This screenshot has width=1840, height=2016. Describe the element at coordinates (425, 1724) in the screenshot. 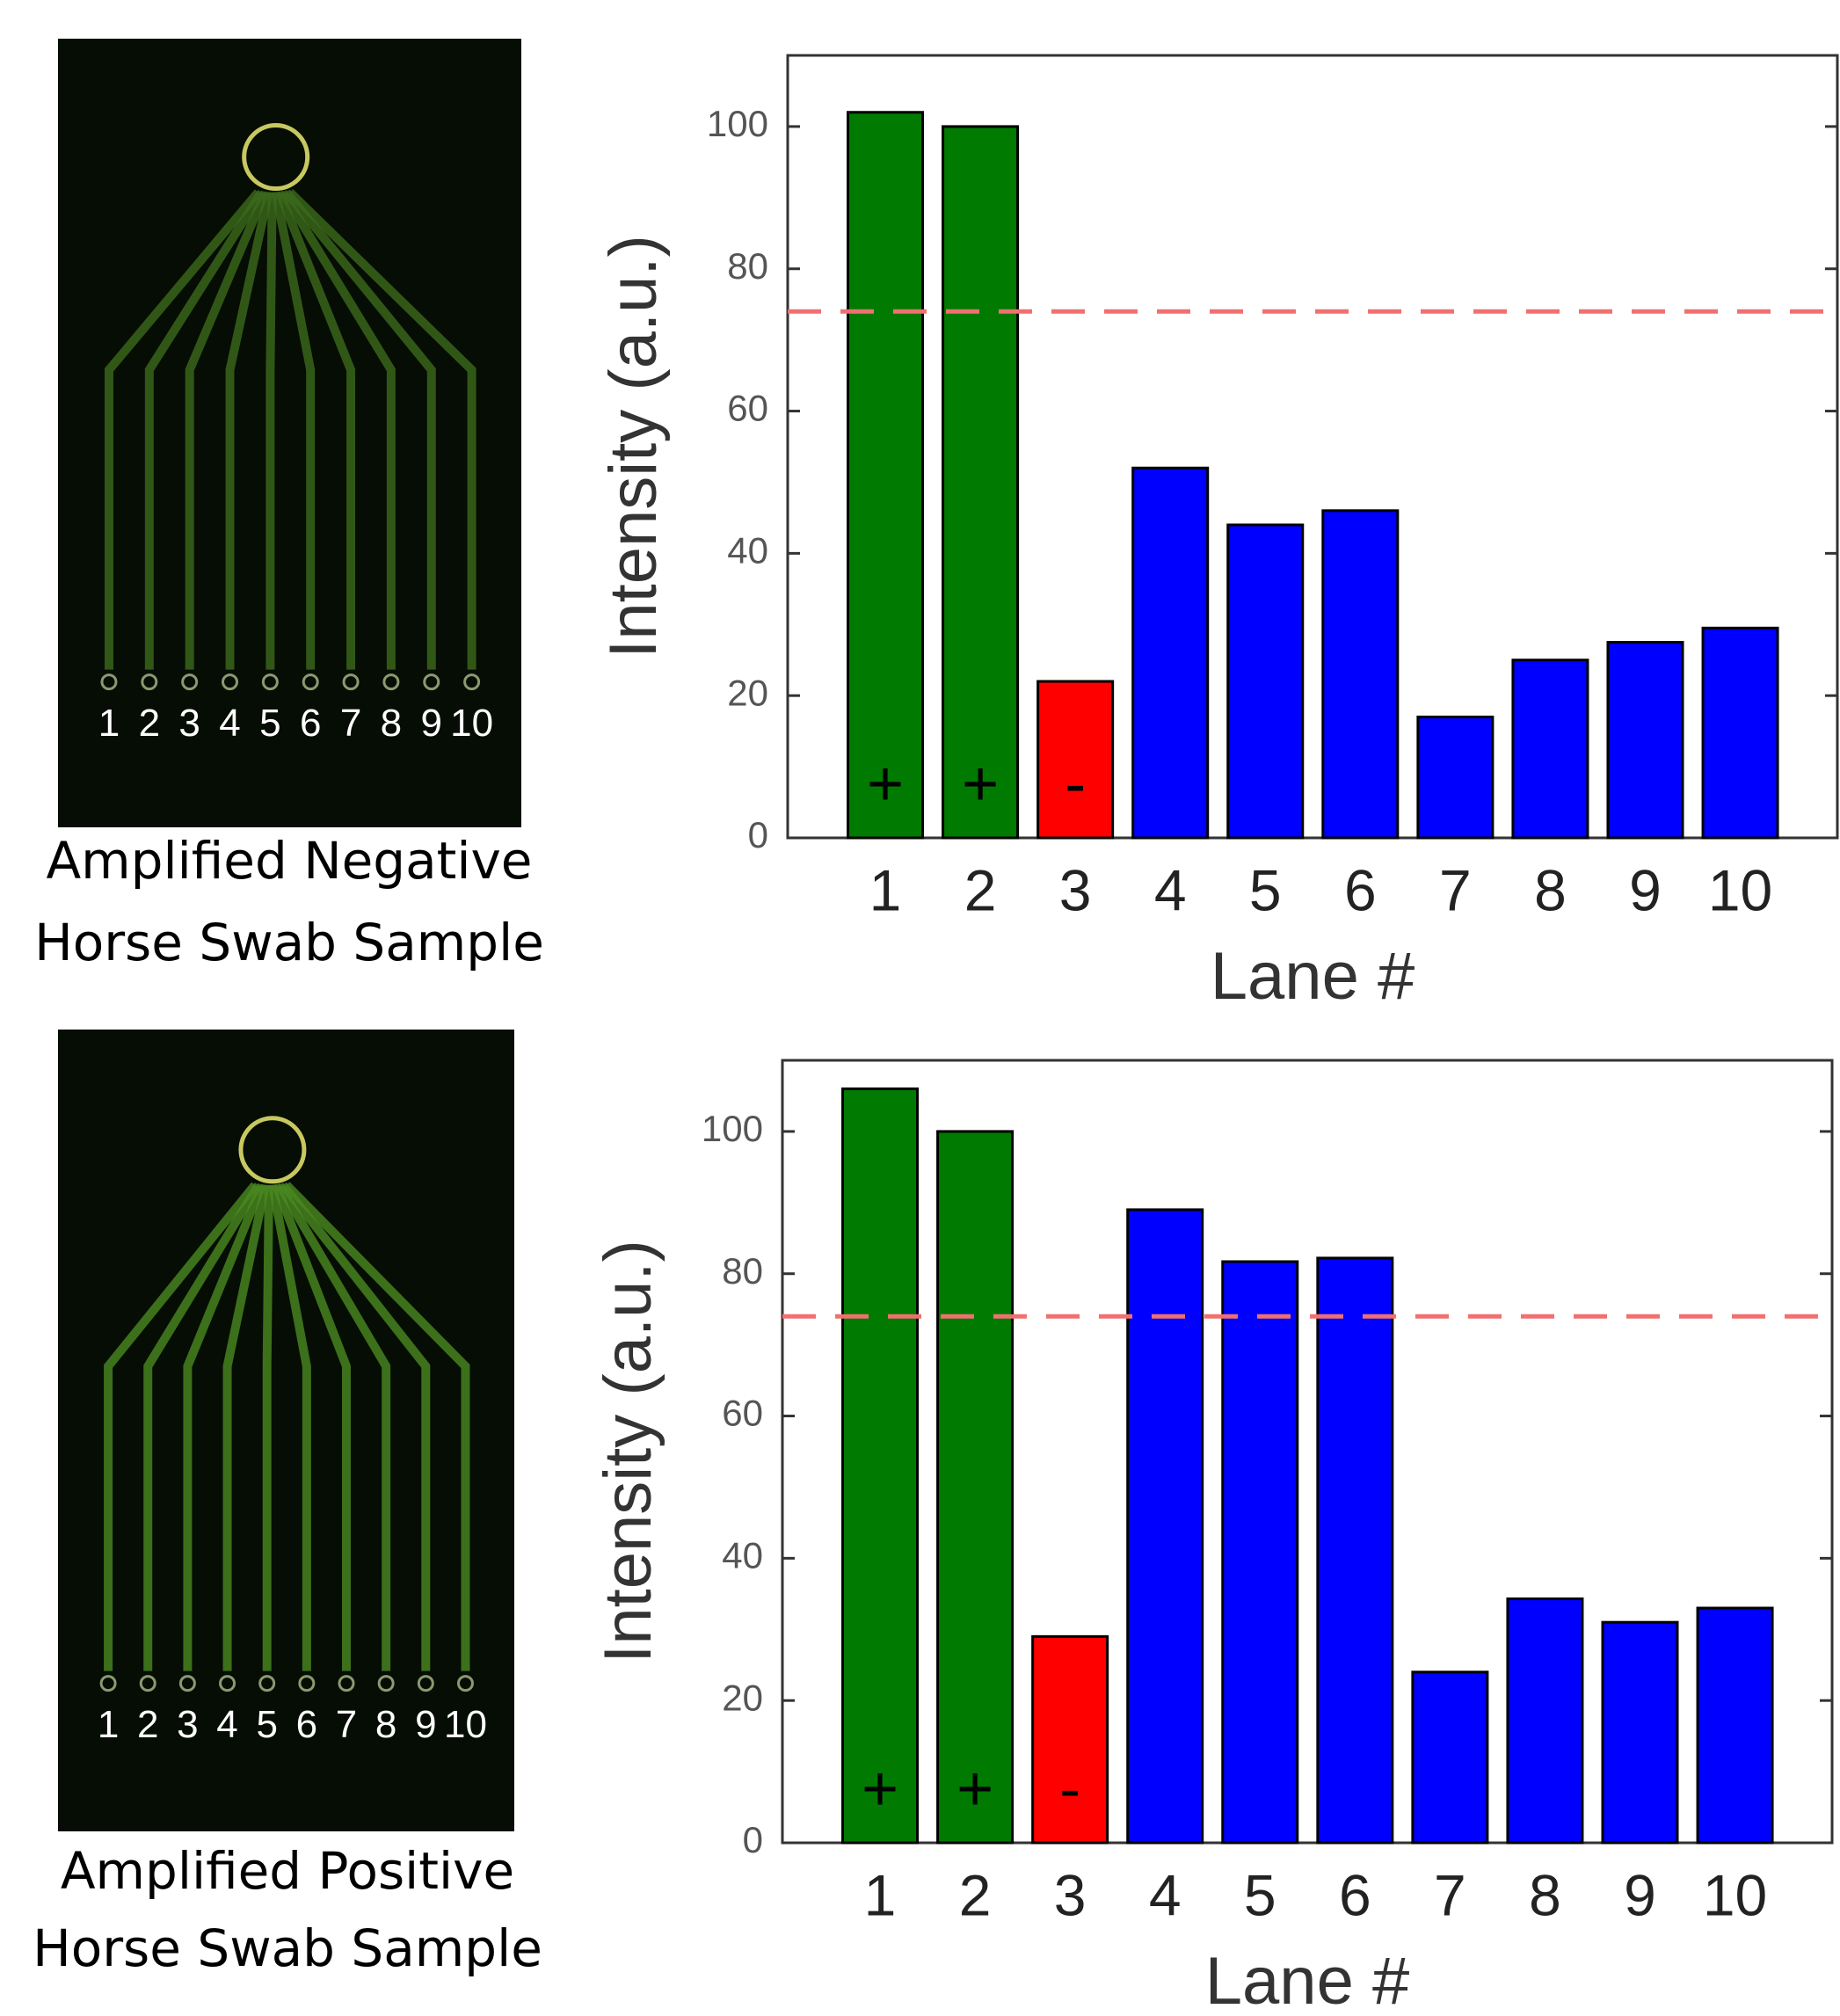

I see `photo-lane-label: 9` at that location.